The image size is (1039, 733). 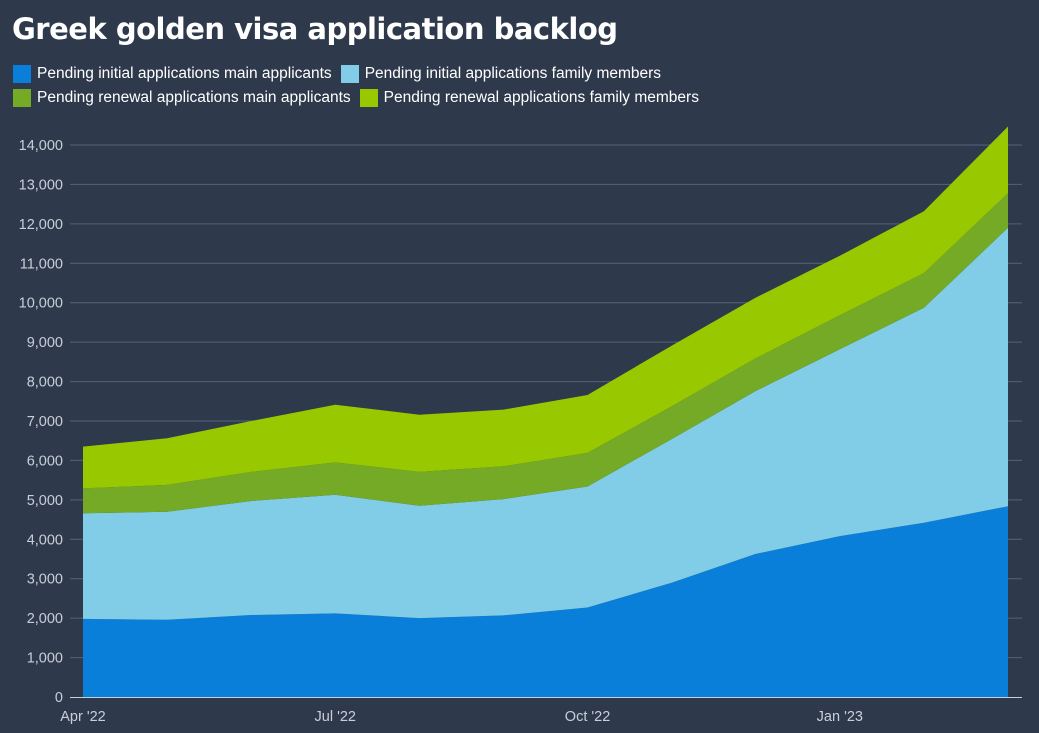 What do you see at coordinates (83, 717) in the screenshot?
I see `x-tick-label: Apr '22` at bounding box center [83, 717].